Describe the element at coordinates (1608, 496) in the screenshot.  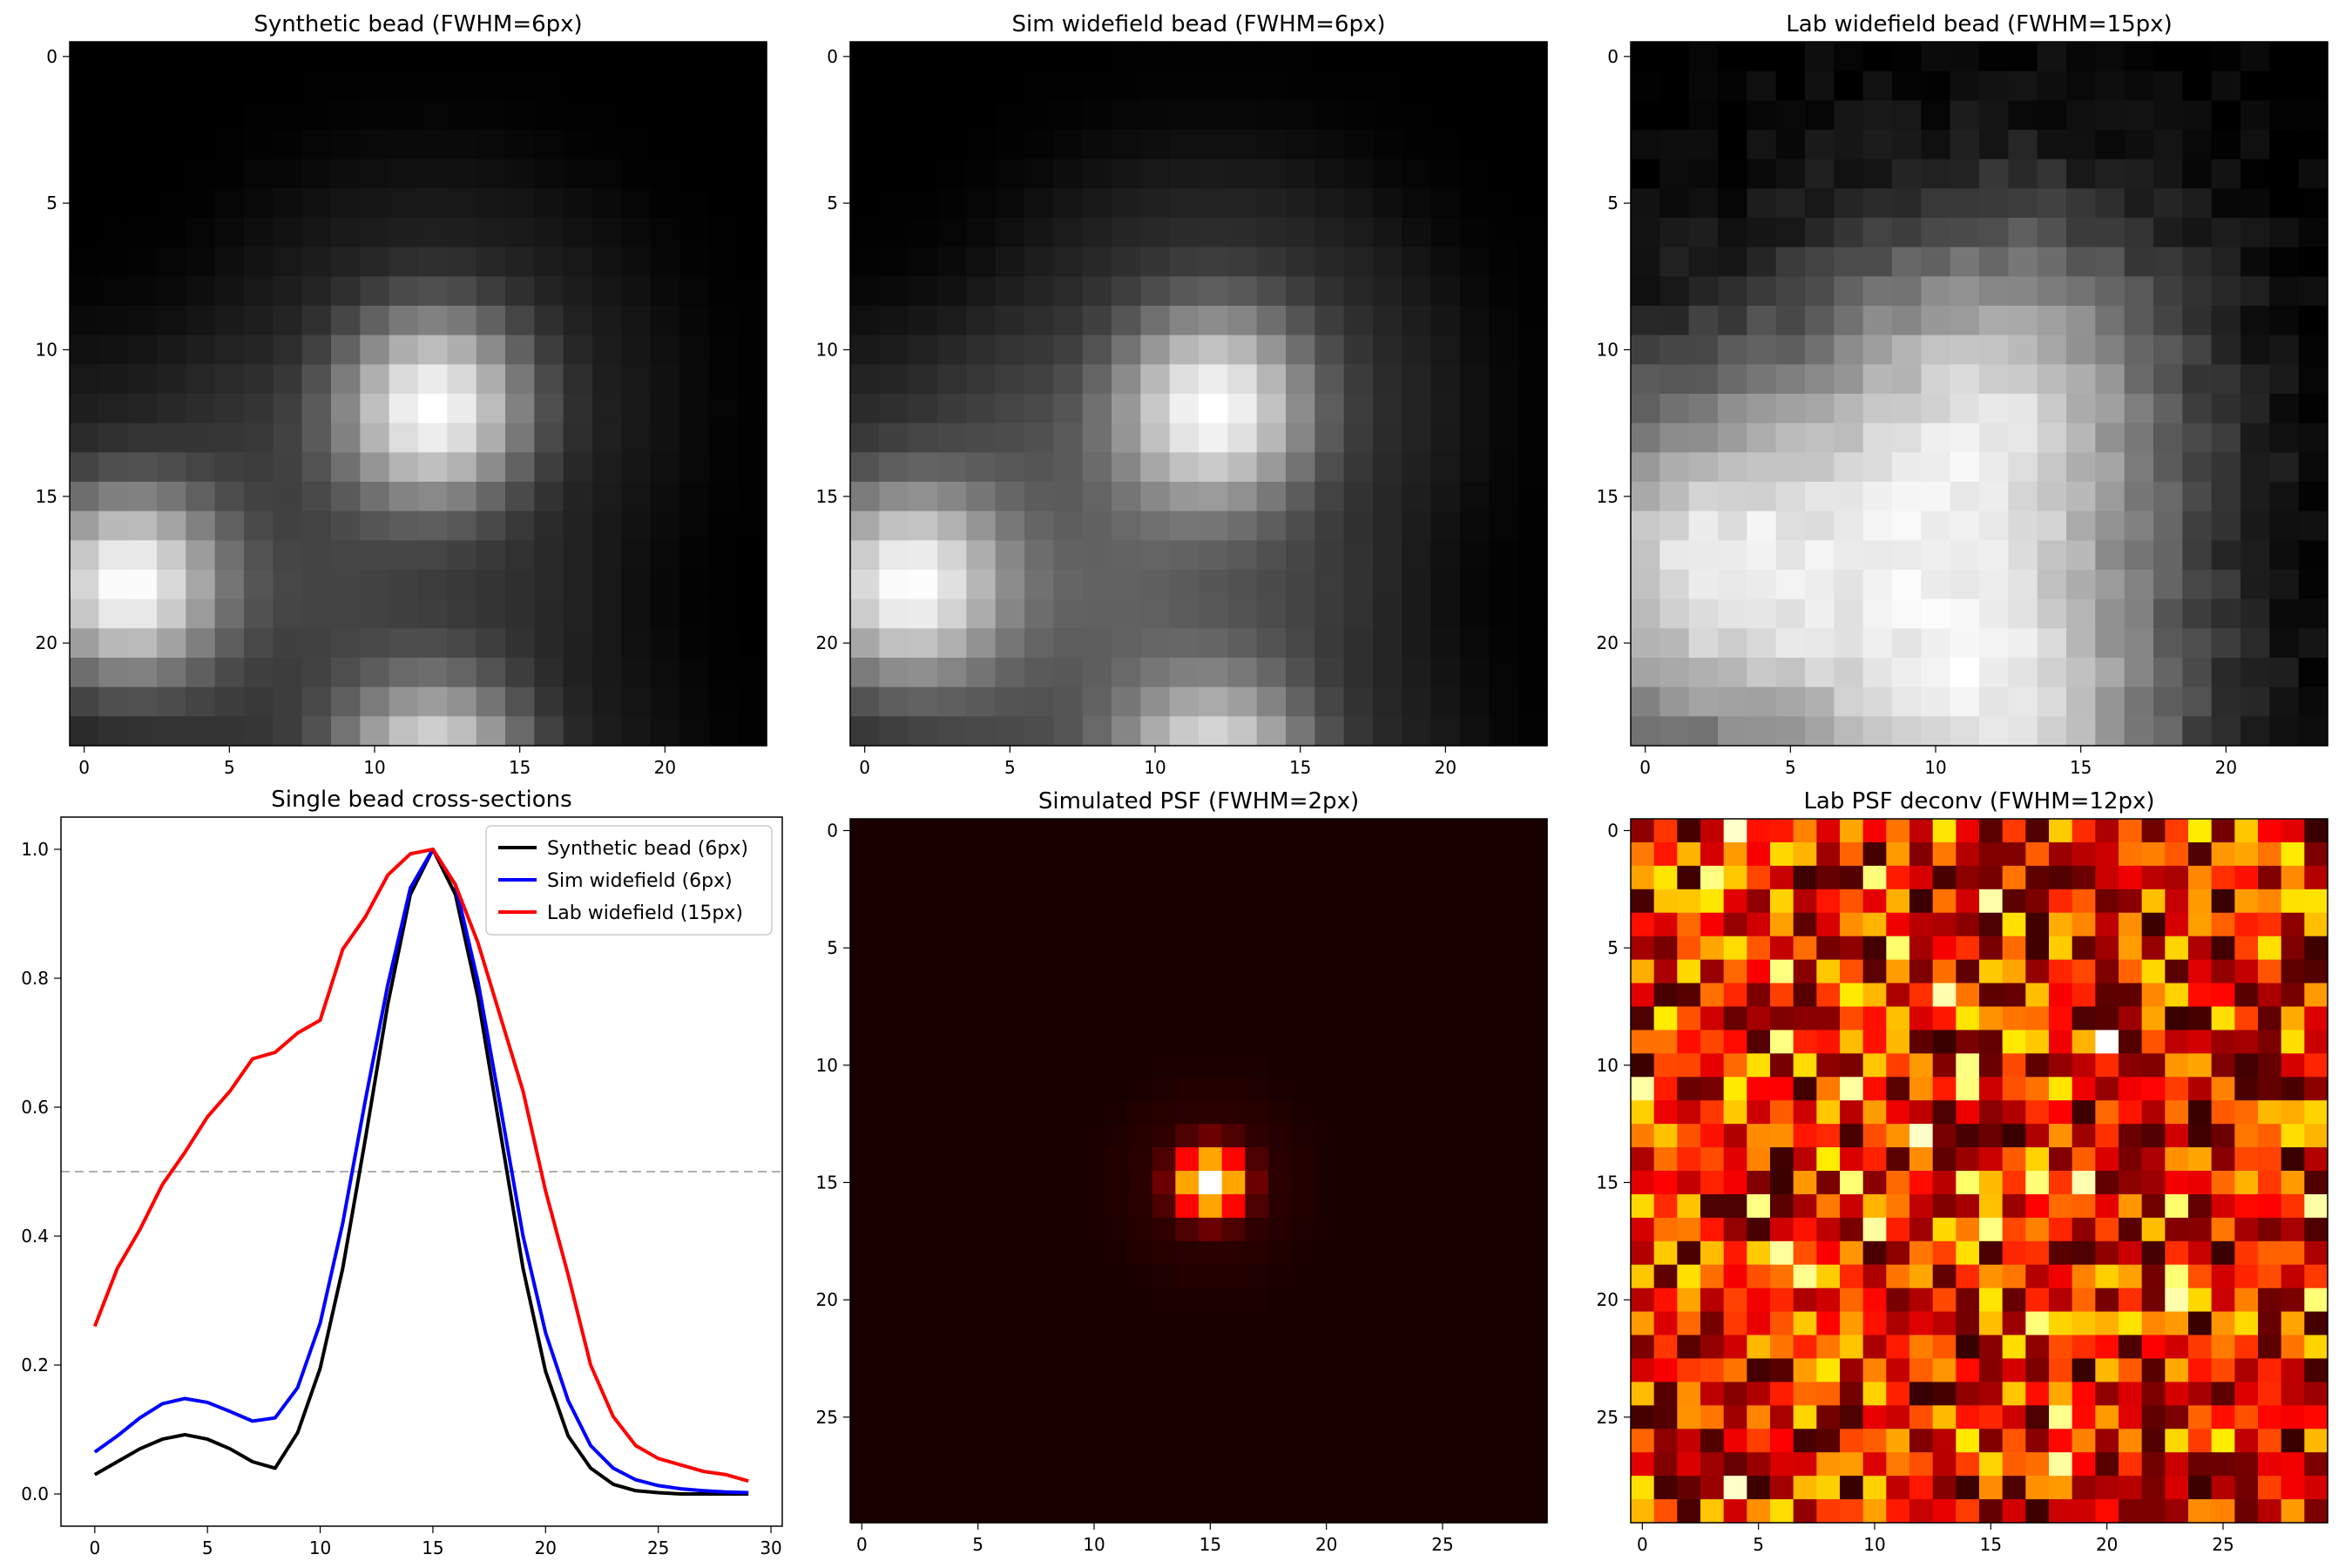
I see `y-tick-label: 15` at that location.